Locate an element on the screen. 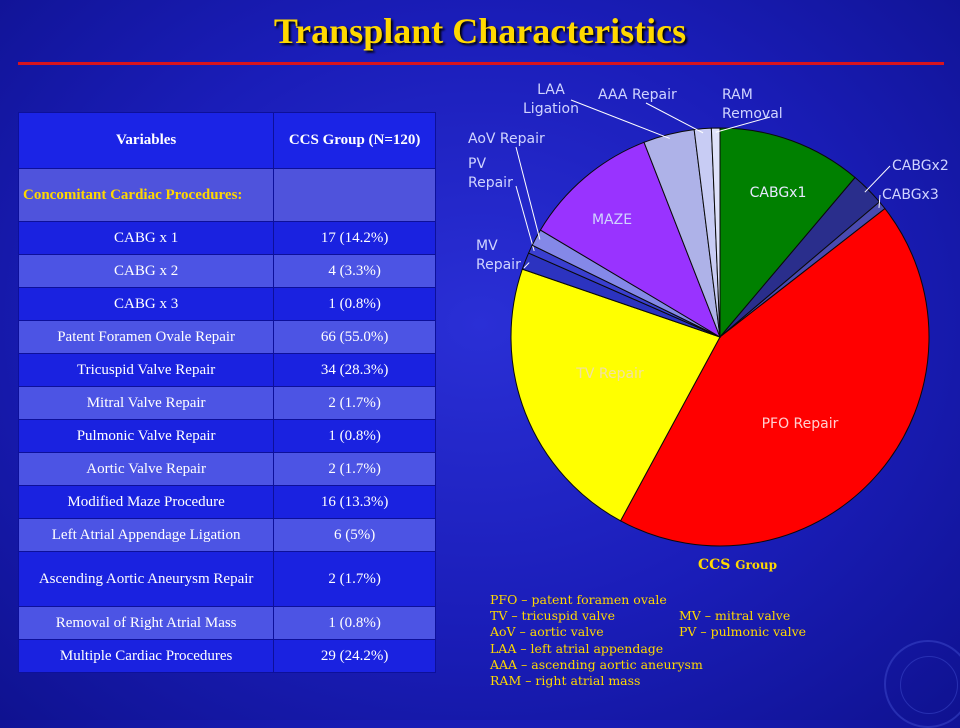  pie-slice-label: PFO Repair is located at coordinates (800, 424).